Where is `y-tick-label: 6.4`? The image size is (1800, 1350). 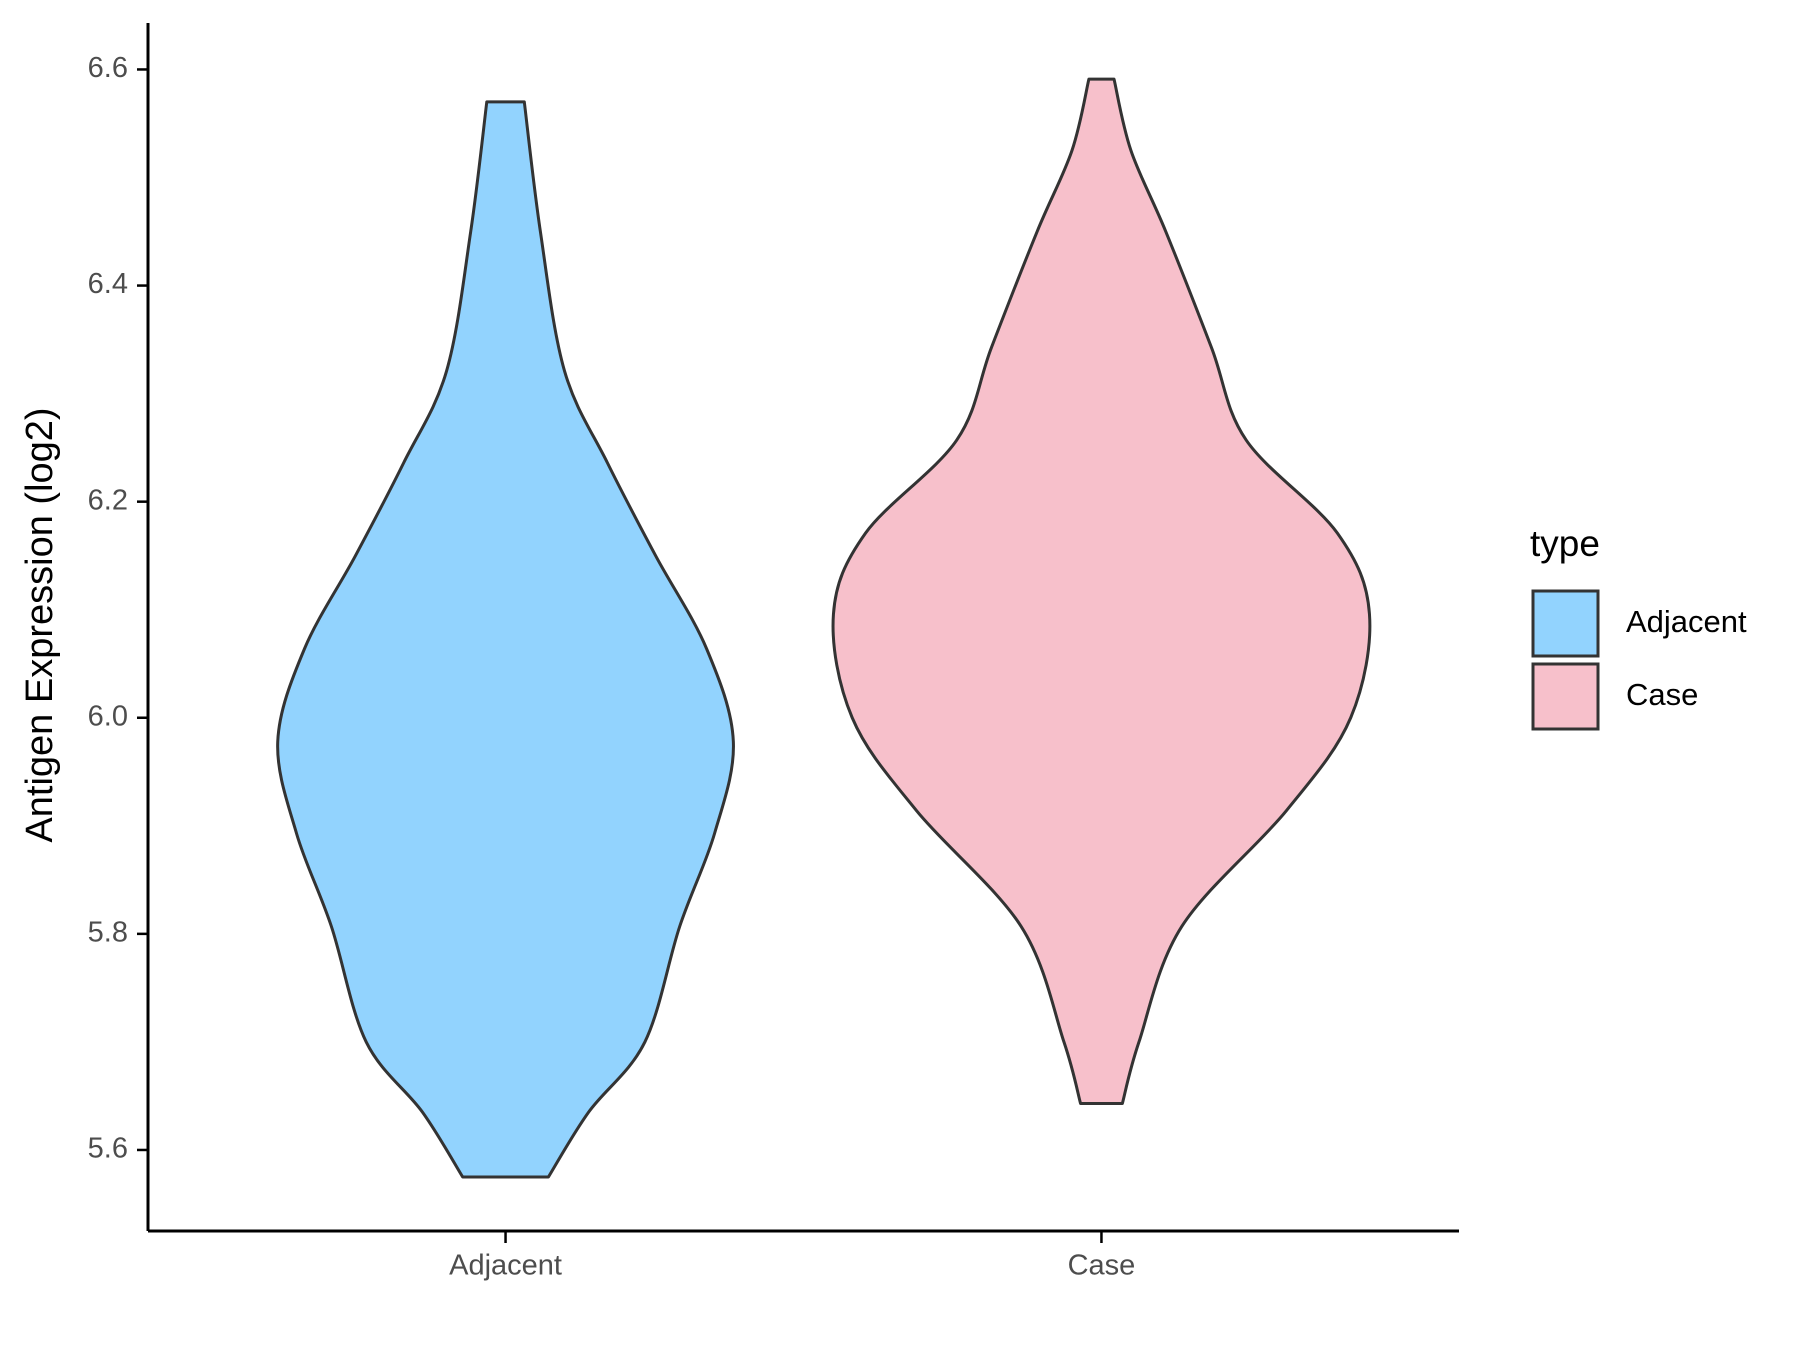 y-tick-label: 6.4 is located at coordinates (108, 284).